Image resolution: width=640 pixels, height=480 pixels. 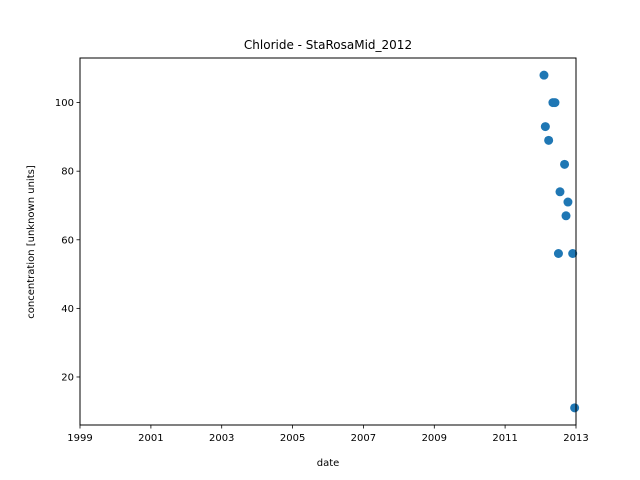 What do you see at coordinates (292, 438) in the screenshot?
I see `x-tick-label: 2005` at bounding box center [292, 438].